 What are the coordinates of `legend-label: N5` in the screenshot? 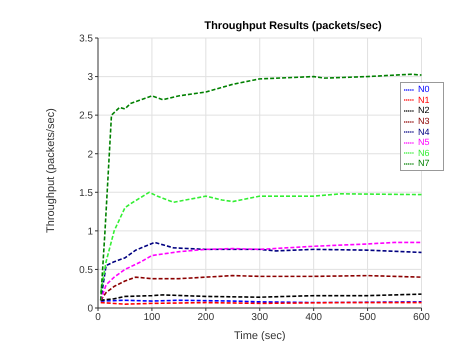 It's located at (424, 142).